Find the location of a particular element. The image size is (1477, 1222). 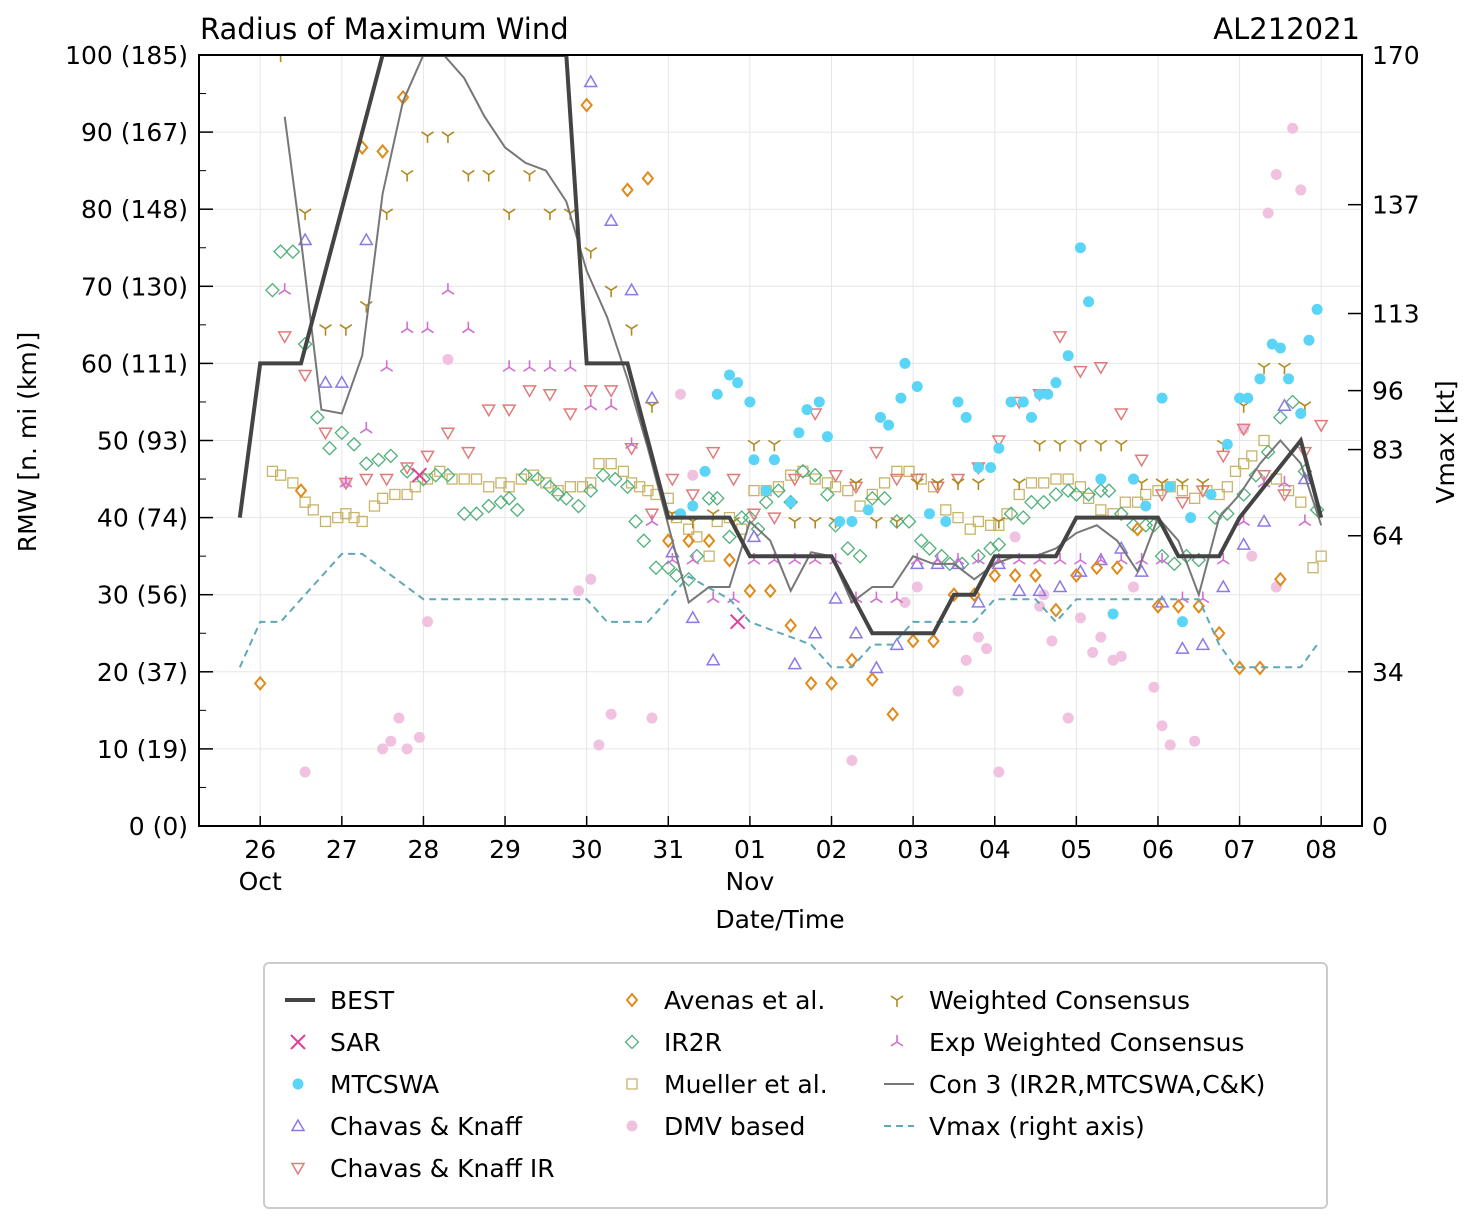

x-tick-label: 28 is located at coordinates (424, 849).